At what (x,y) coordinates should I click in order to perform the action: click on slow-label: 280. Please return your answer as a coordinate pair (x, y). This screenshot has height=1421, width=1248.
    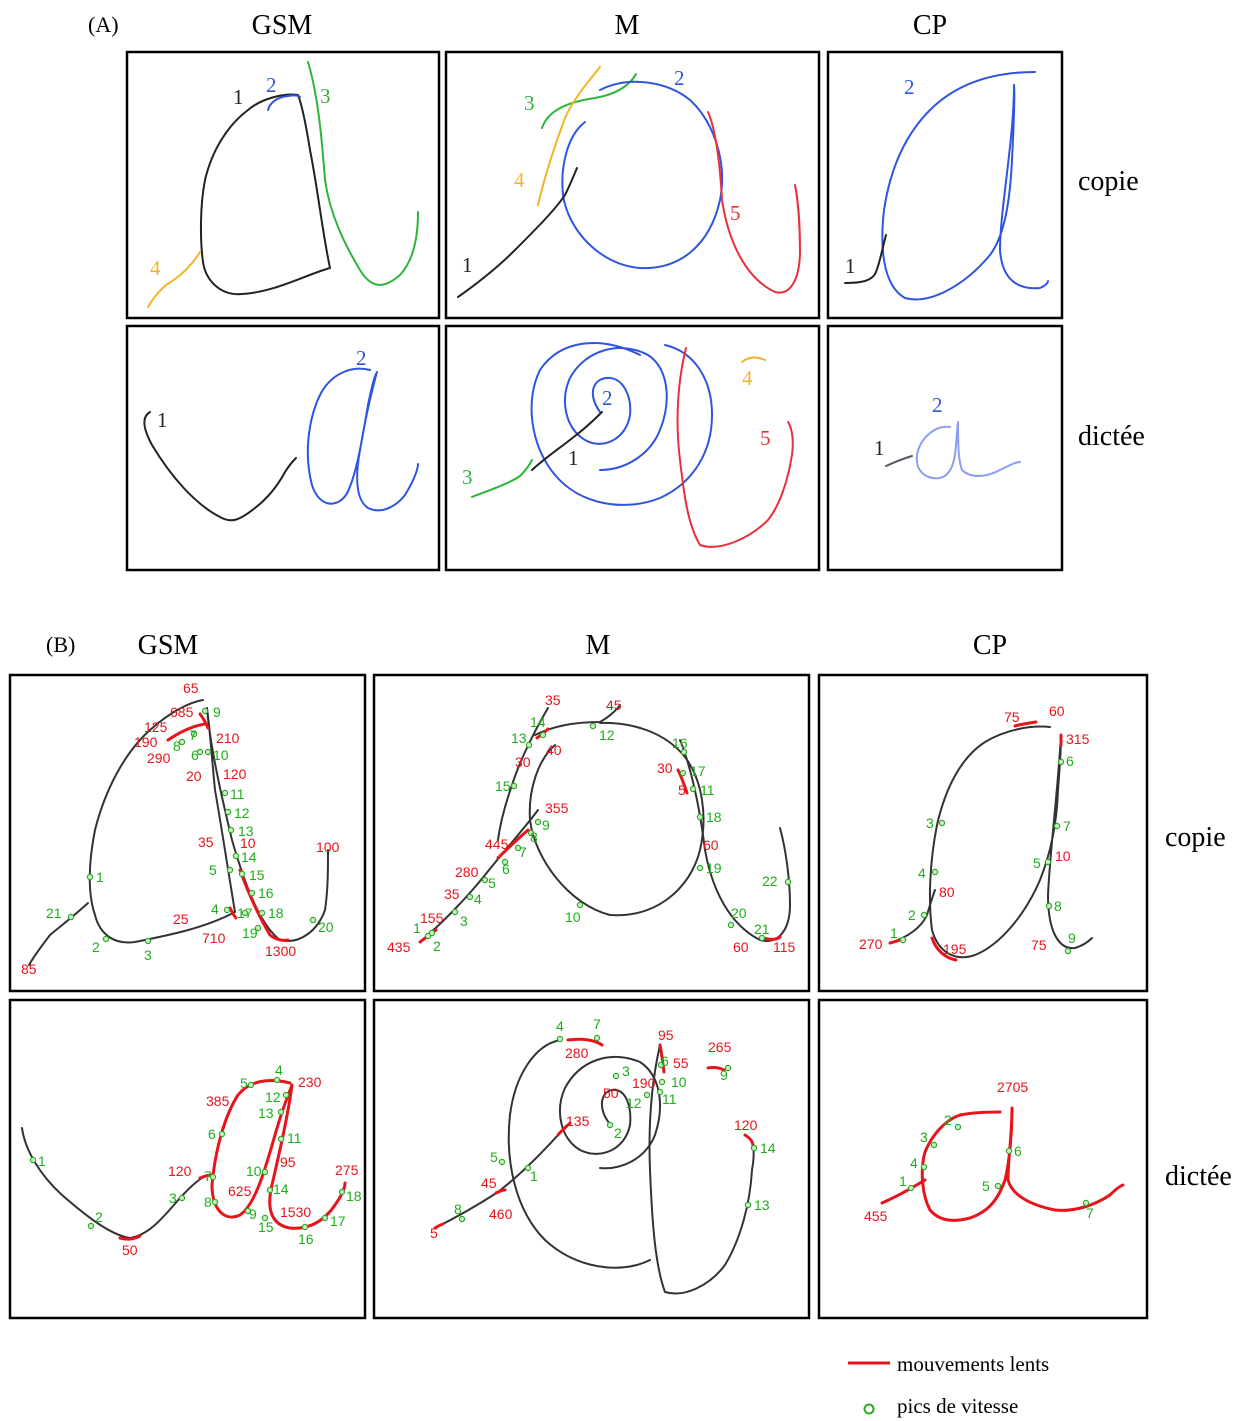
    Looking at the image, I should click on (577, 1053).